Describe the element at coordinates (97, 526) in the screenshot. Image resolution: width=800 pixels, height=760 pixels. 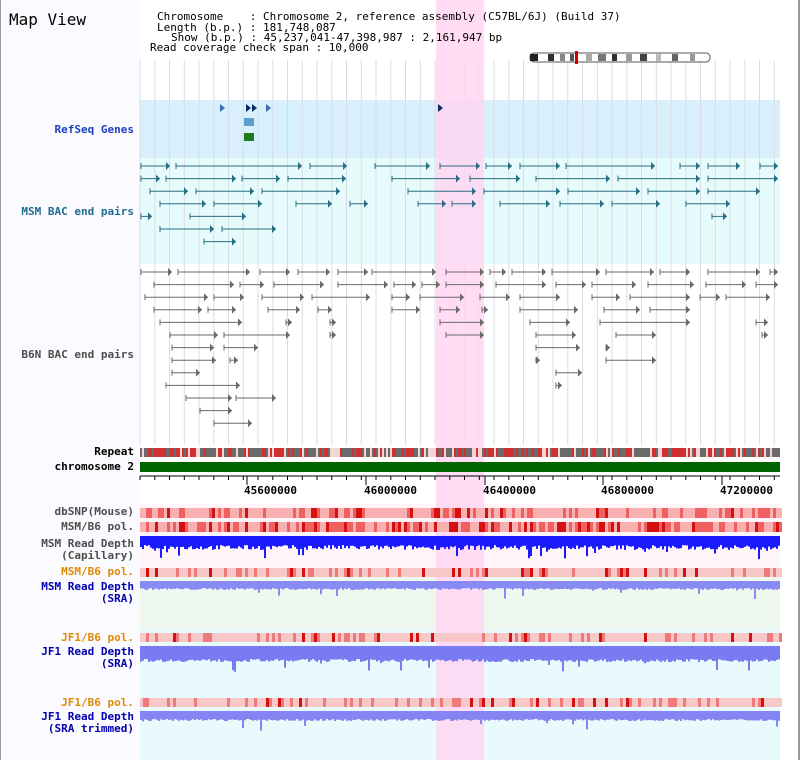
I see `track-label-msm-pol-1: MSM/B6 pol.` at that location.